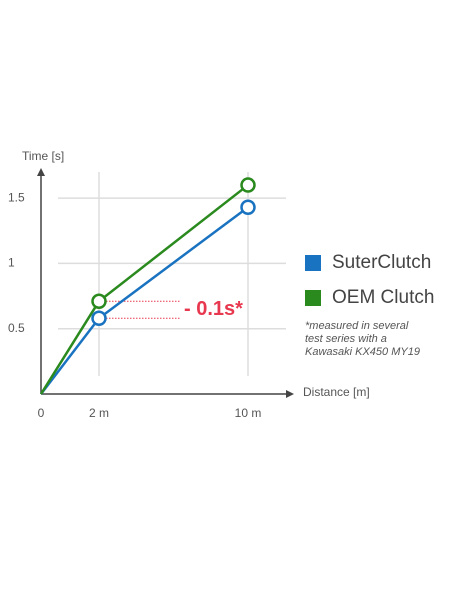  What do you see at coordinates (357, 326) in the screenshot?
I see `note: *measured in several` at bounding box center [357, 326].